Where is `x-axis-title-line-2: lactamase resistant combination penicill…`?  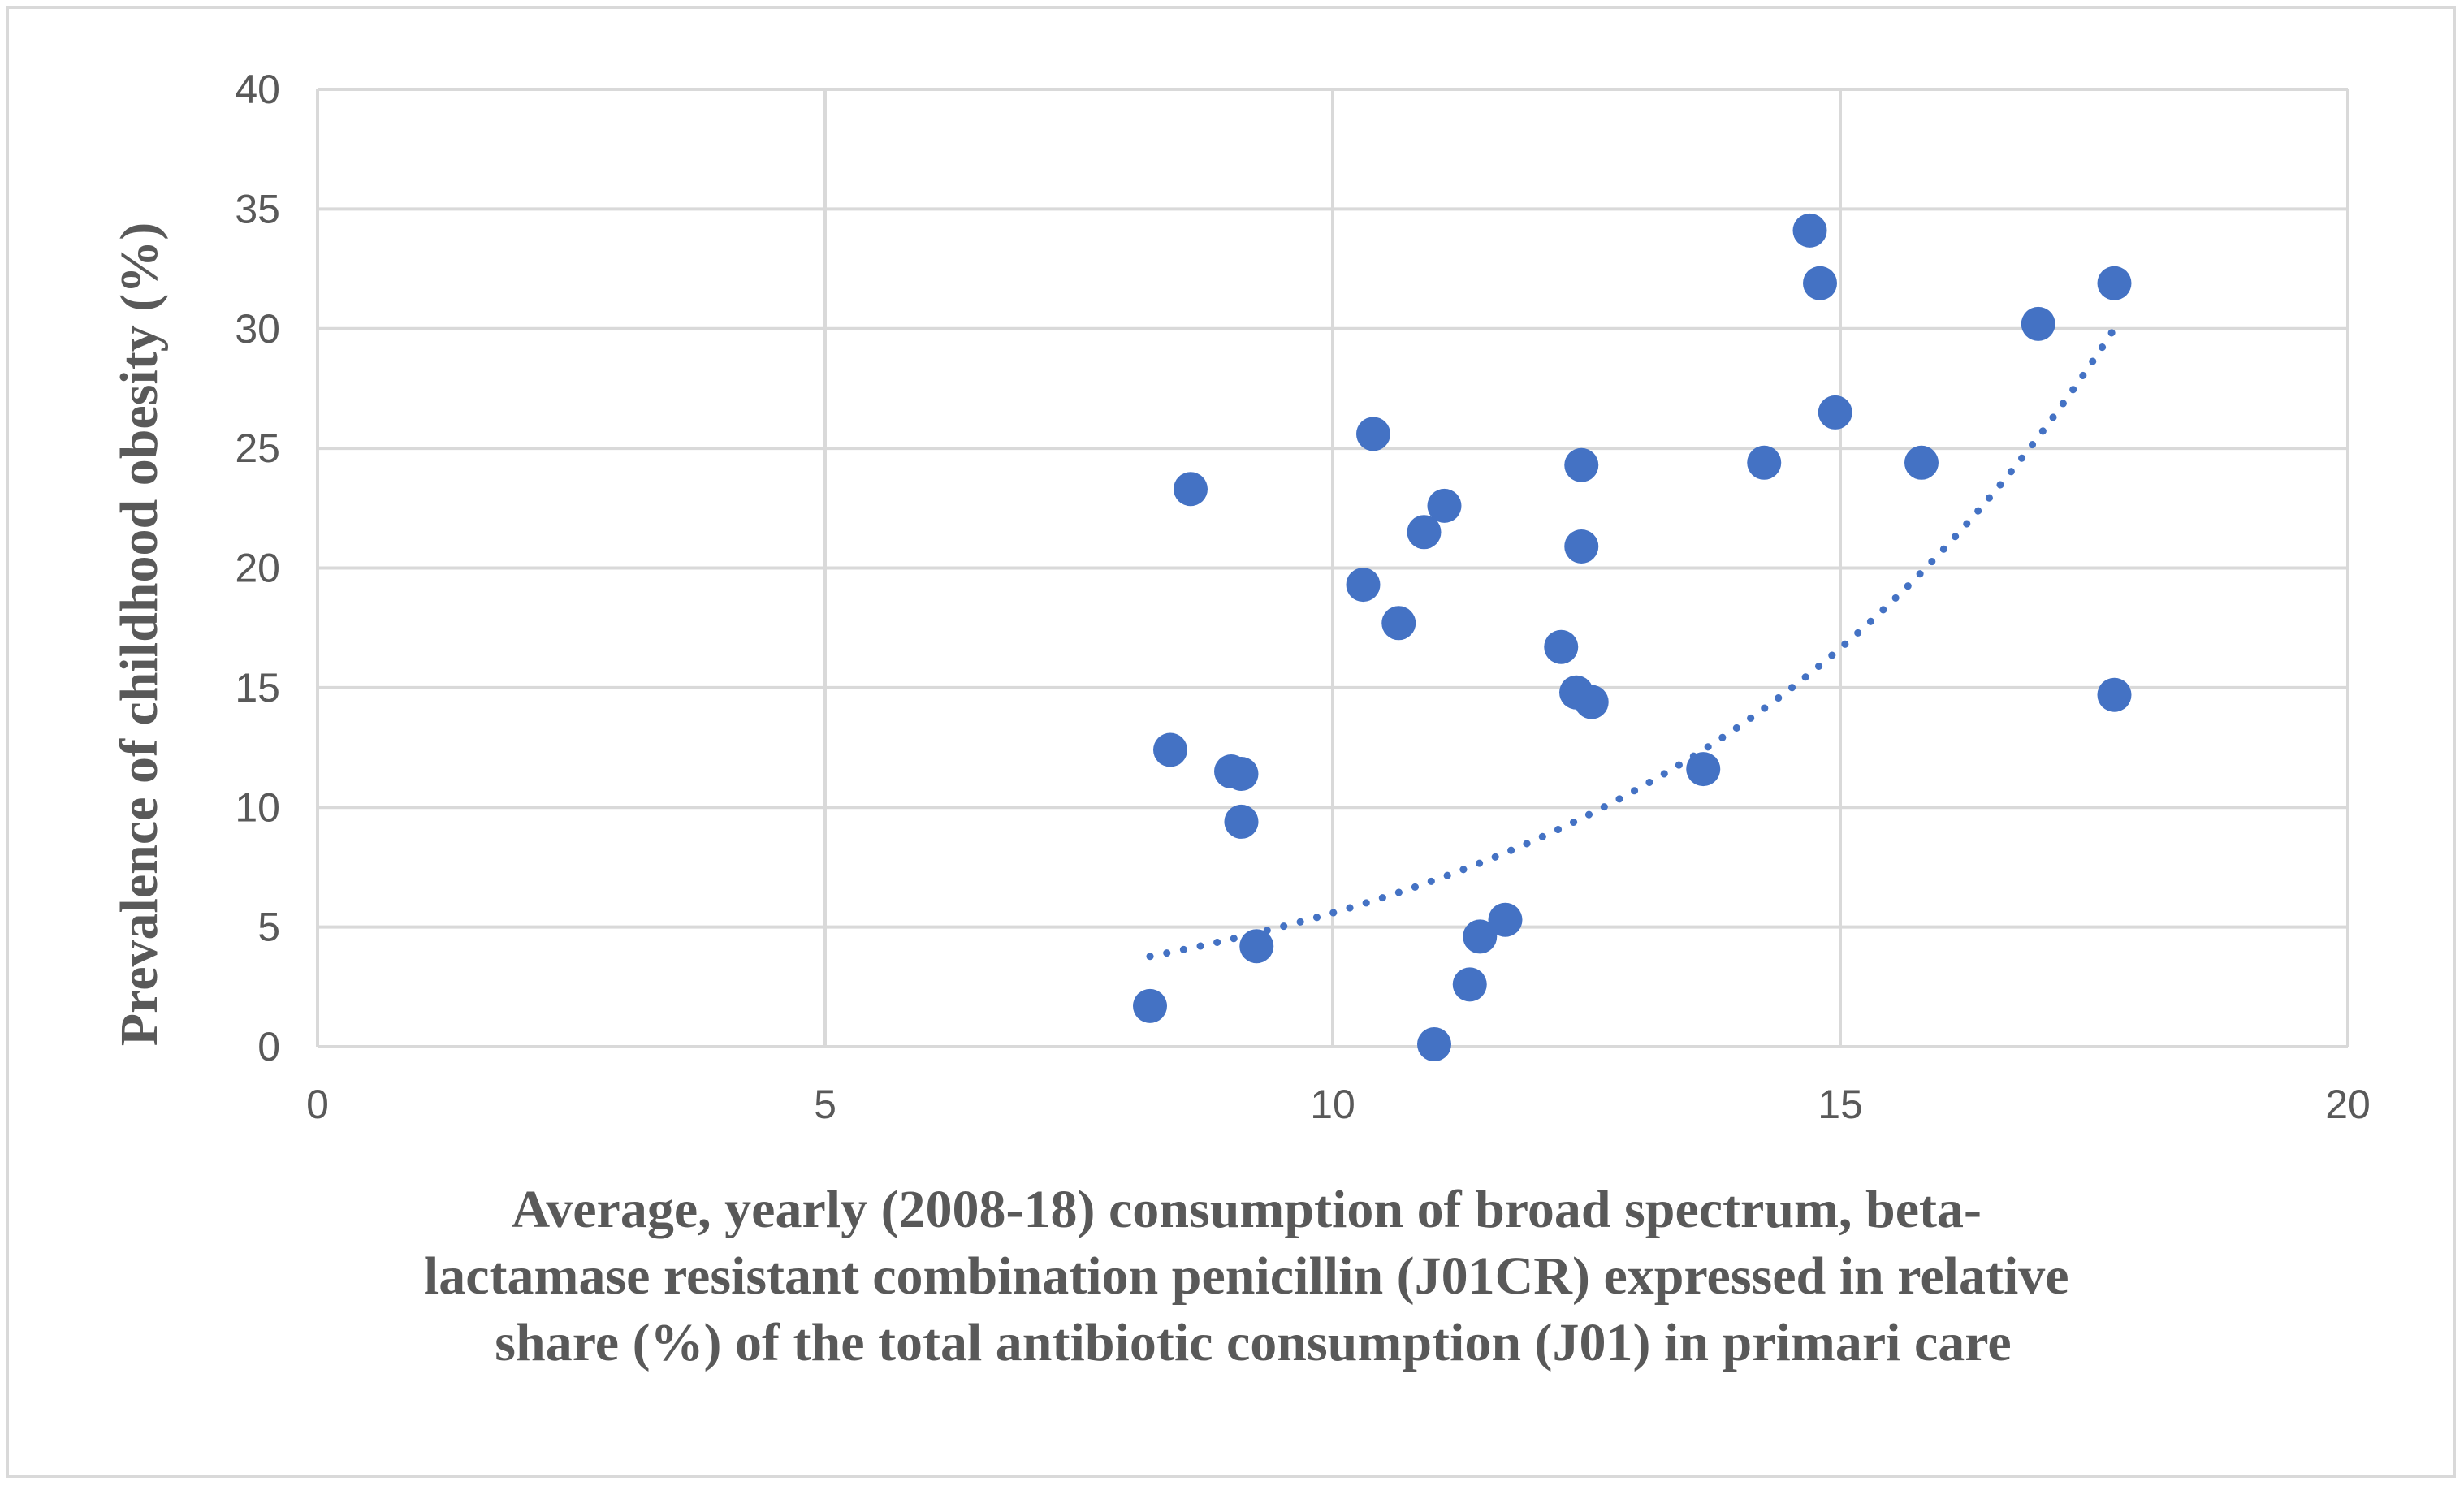
x-axis-title-line-2: lactamase resistant combination penicill… is located at coordinates (1246, 1276).